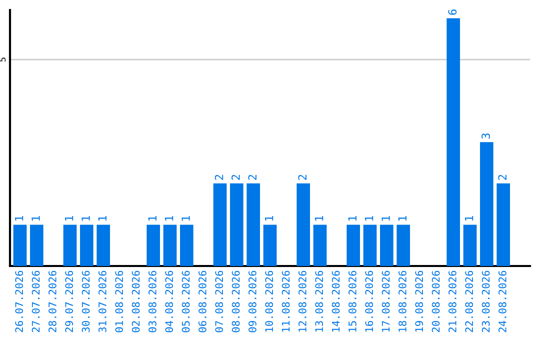 This screenshot has height=340, width=540. Describe the element at coordinates (386, 301) in the screenshot. I see `x-tick-label: 17.08.2026` at that location.